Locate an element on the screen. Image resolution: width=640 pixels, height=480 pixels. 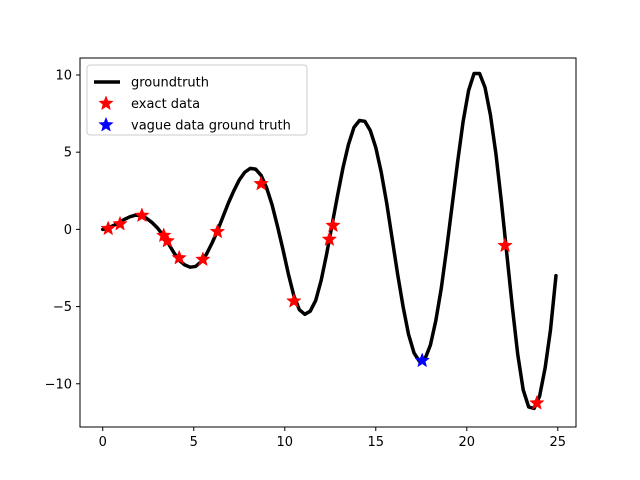
y-tick-label: 5 is located at coordinates (68, 153).